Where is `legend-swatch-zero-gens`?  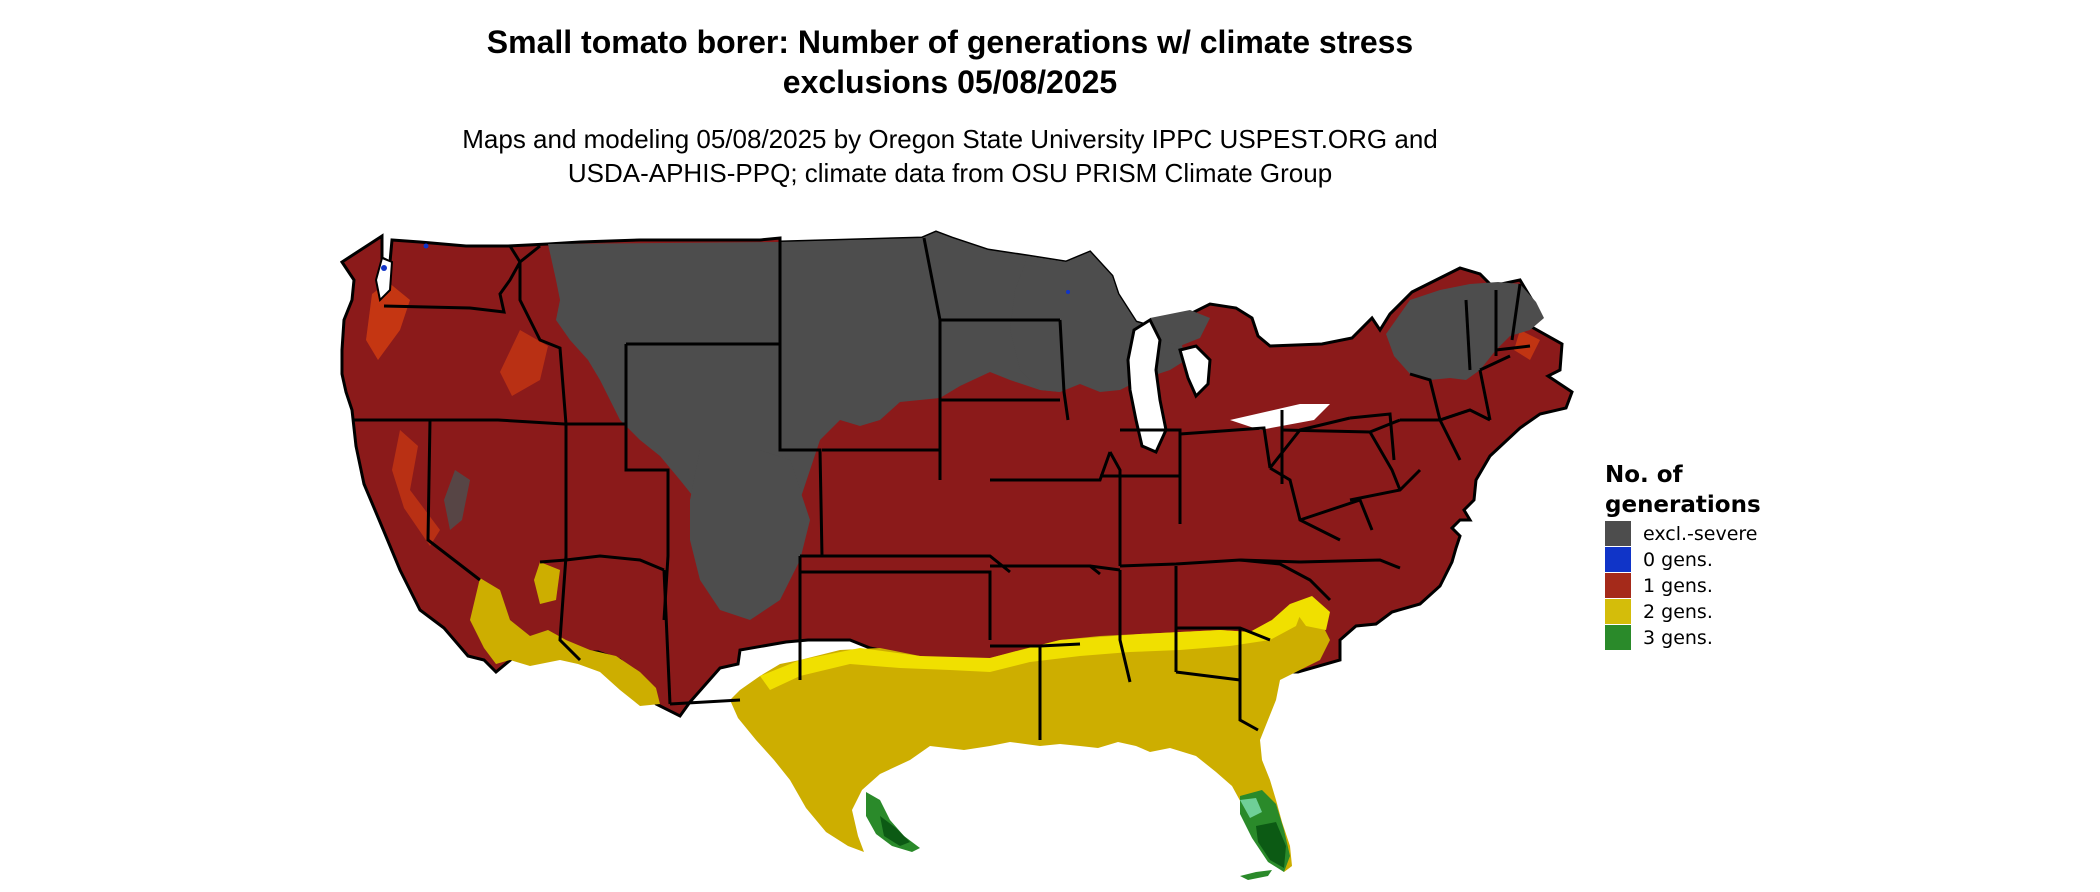
legend-swatch-zero-gens is located at coordinates (1618, 559).